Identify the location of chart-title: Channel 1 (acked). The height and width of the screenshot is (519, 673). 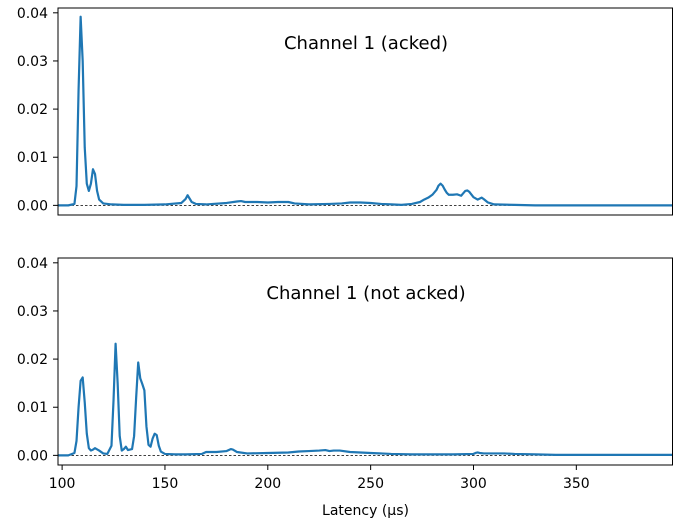
(366, 43).